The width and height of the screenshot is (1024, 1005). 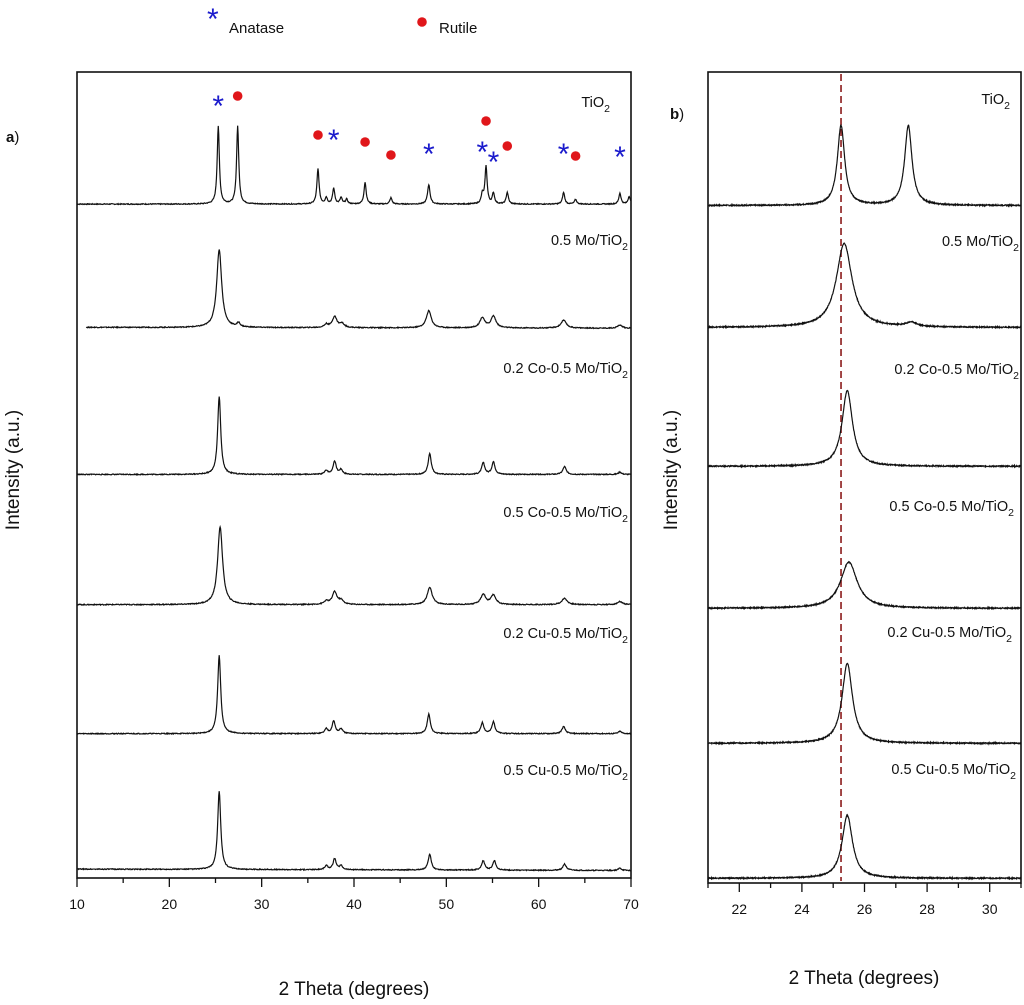 What do you see at coordinates (422, 22) in the screenshot?
I see `rutile-legend-marker` at bounding box center [422, 22].